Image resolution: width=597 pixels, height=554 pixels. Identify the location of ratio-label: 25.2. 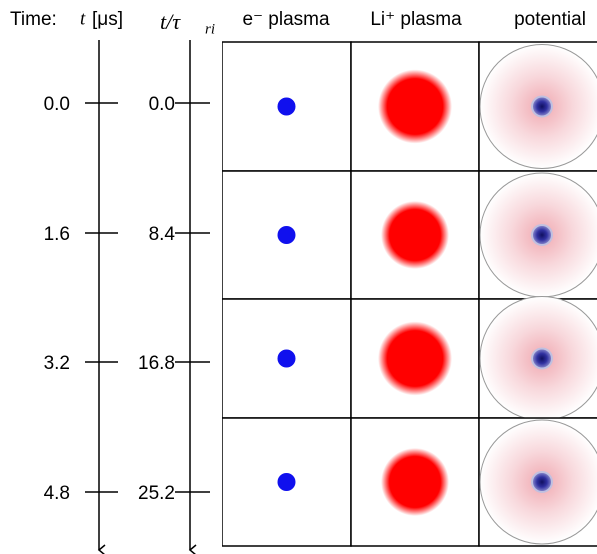
(156, 493).